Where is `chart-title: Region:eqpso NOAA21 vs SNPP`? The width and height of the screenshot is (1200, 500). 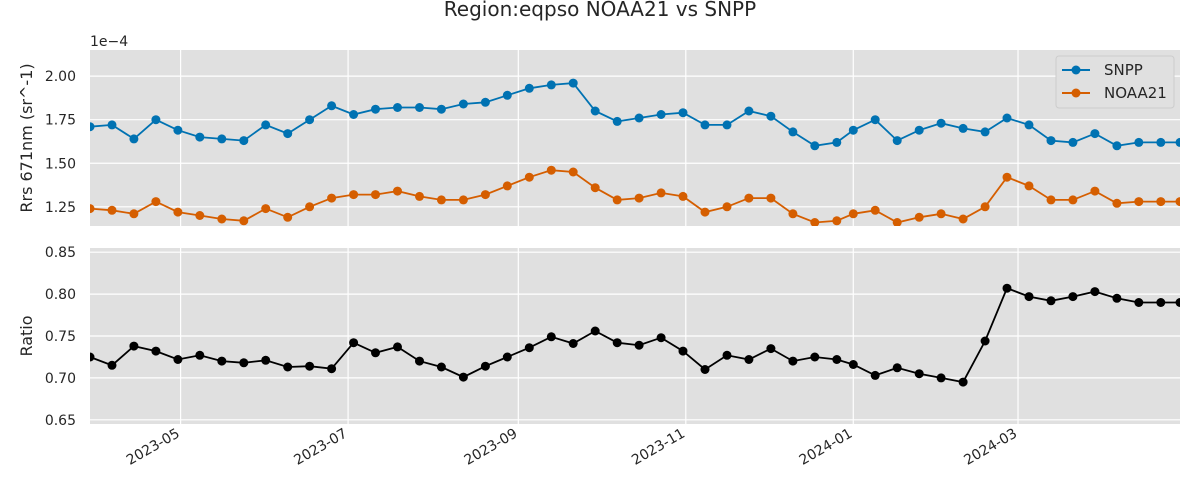 chart-title: Region:eqpso NOAA21 vs SNPP is located at coordinates (600, 10).